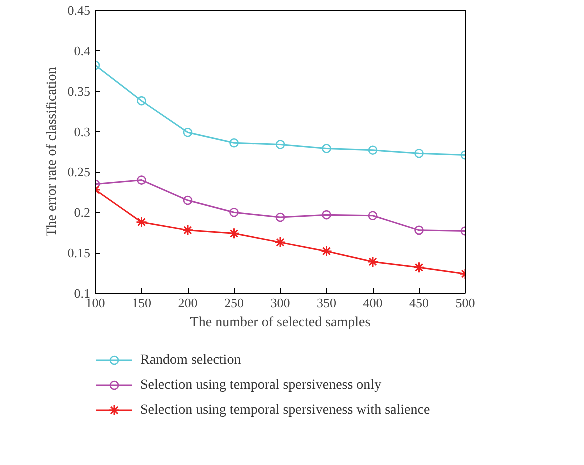 The height and width of the screenshot is (465, 584). Describe the element at coordinates (79, 172) in the screenshot. I see `y-tick-label: 0.25` at that location.